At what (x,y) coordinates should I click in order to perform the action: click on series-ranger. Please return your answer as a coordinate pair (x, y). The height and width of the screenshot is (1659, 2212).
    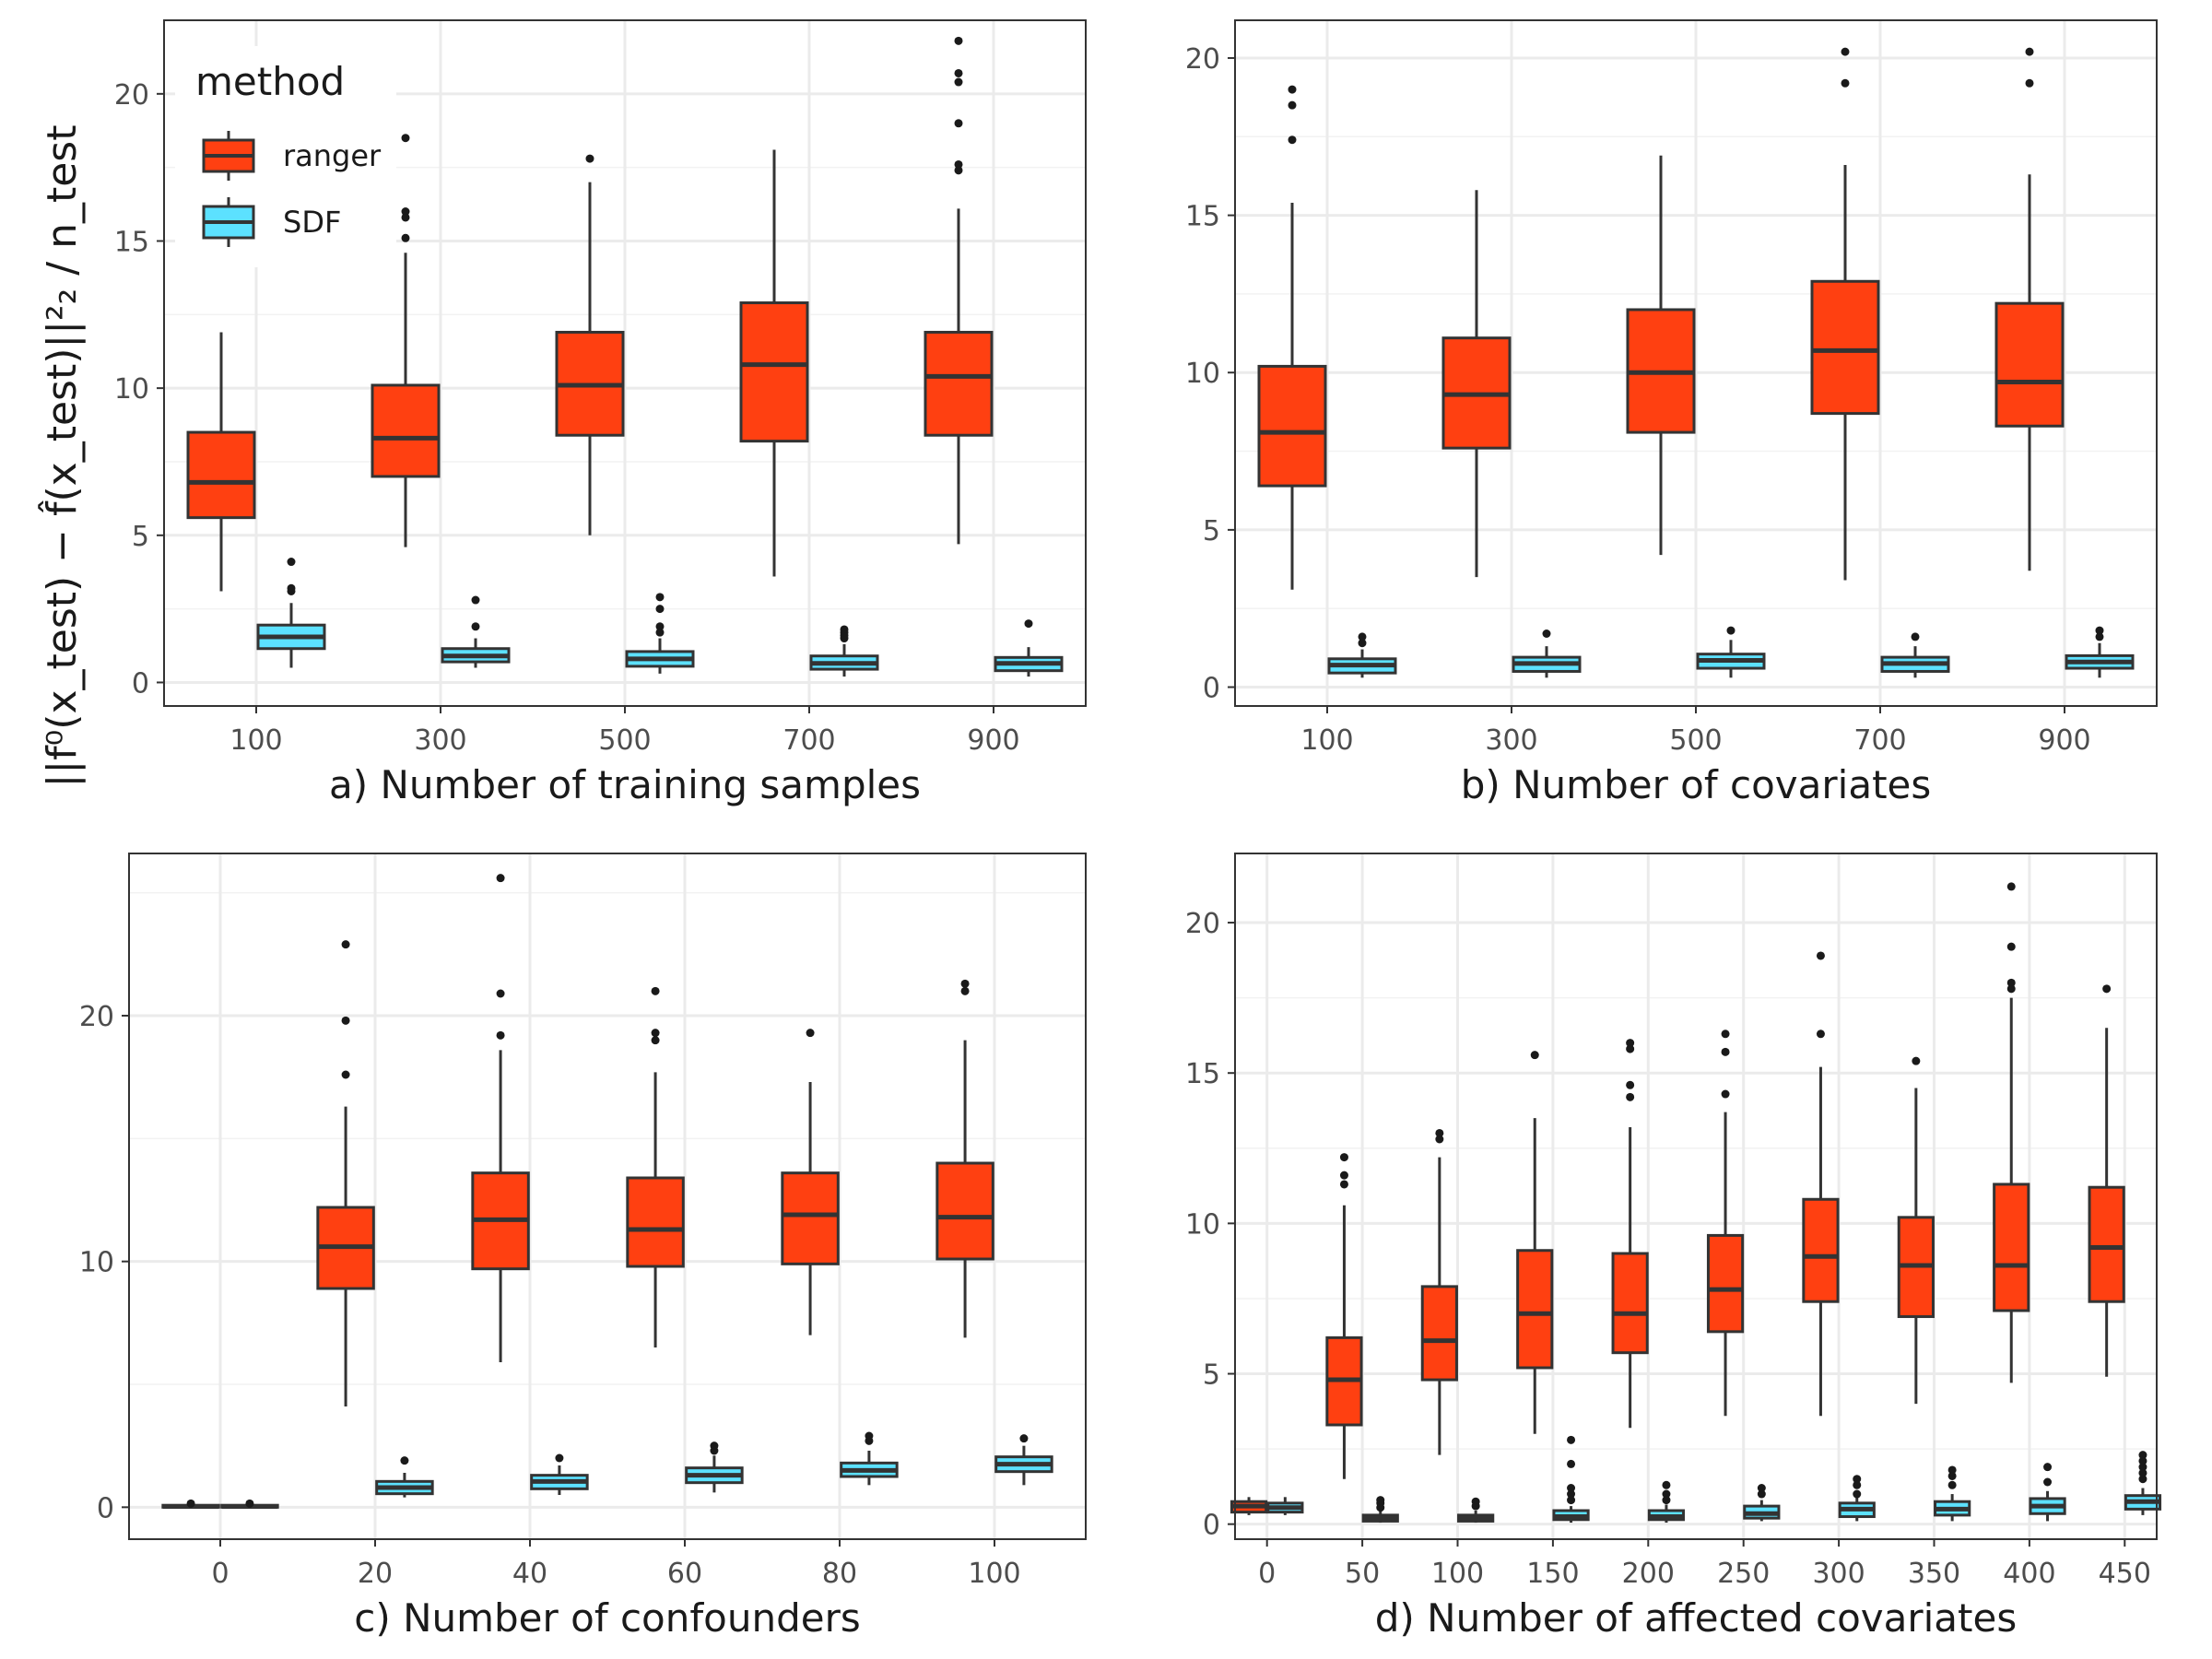
    Looking at the image, I should click on (577, 1192).